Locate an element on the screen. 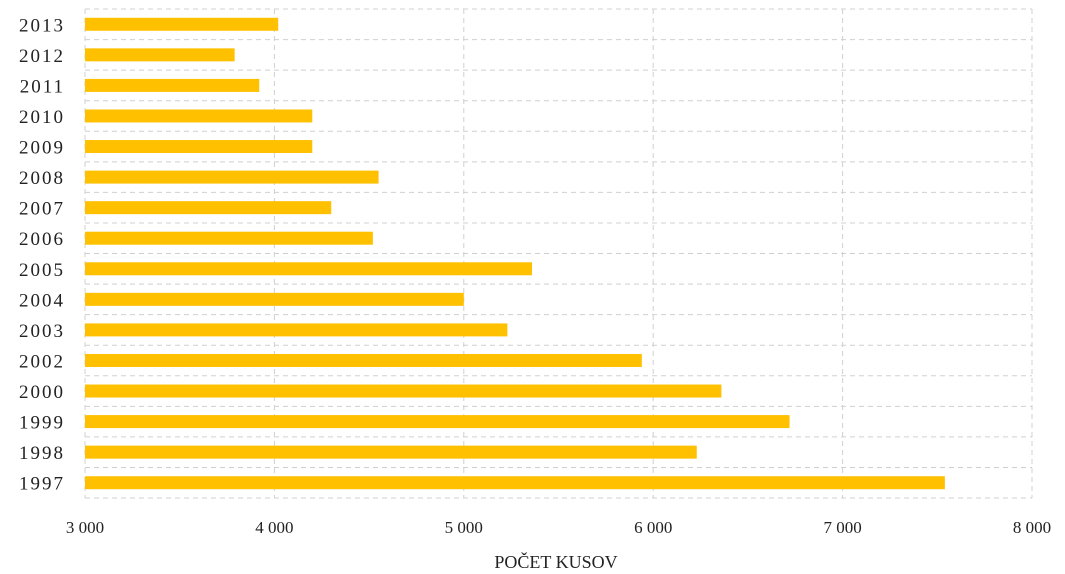 This screenshot has height=574, width=1065. y-tick-label: 2003 is located at coordinates (42, 331).